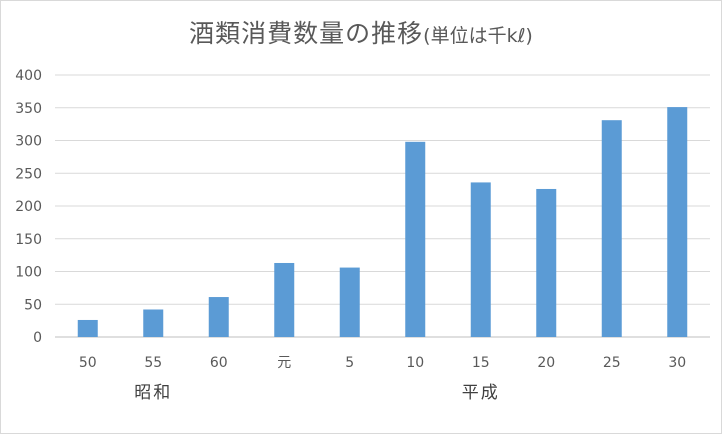  What do you see at coordinates (478, 36) in the screenshot?
I see `chart-title-unit: (単位は千kℓ)` at bounding box center [478, 36].